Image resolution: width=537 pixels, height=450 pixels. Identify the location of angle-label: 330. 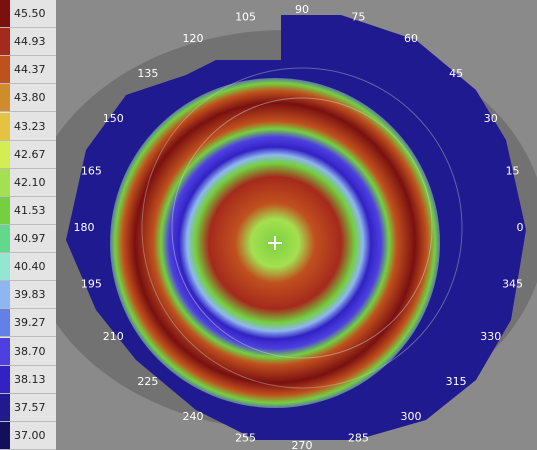
(490, 336).